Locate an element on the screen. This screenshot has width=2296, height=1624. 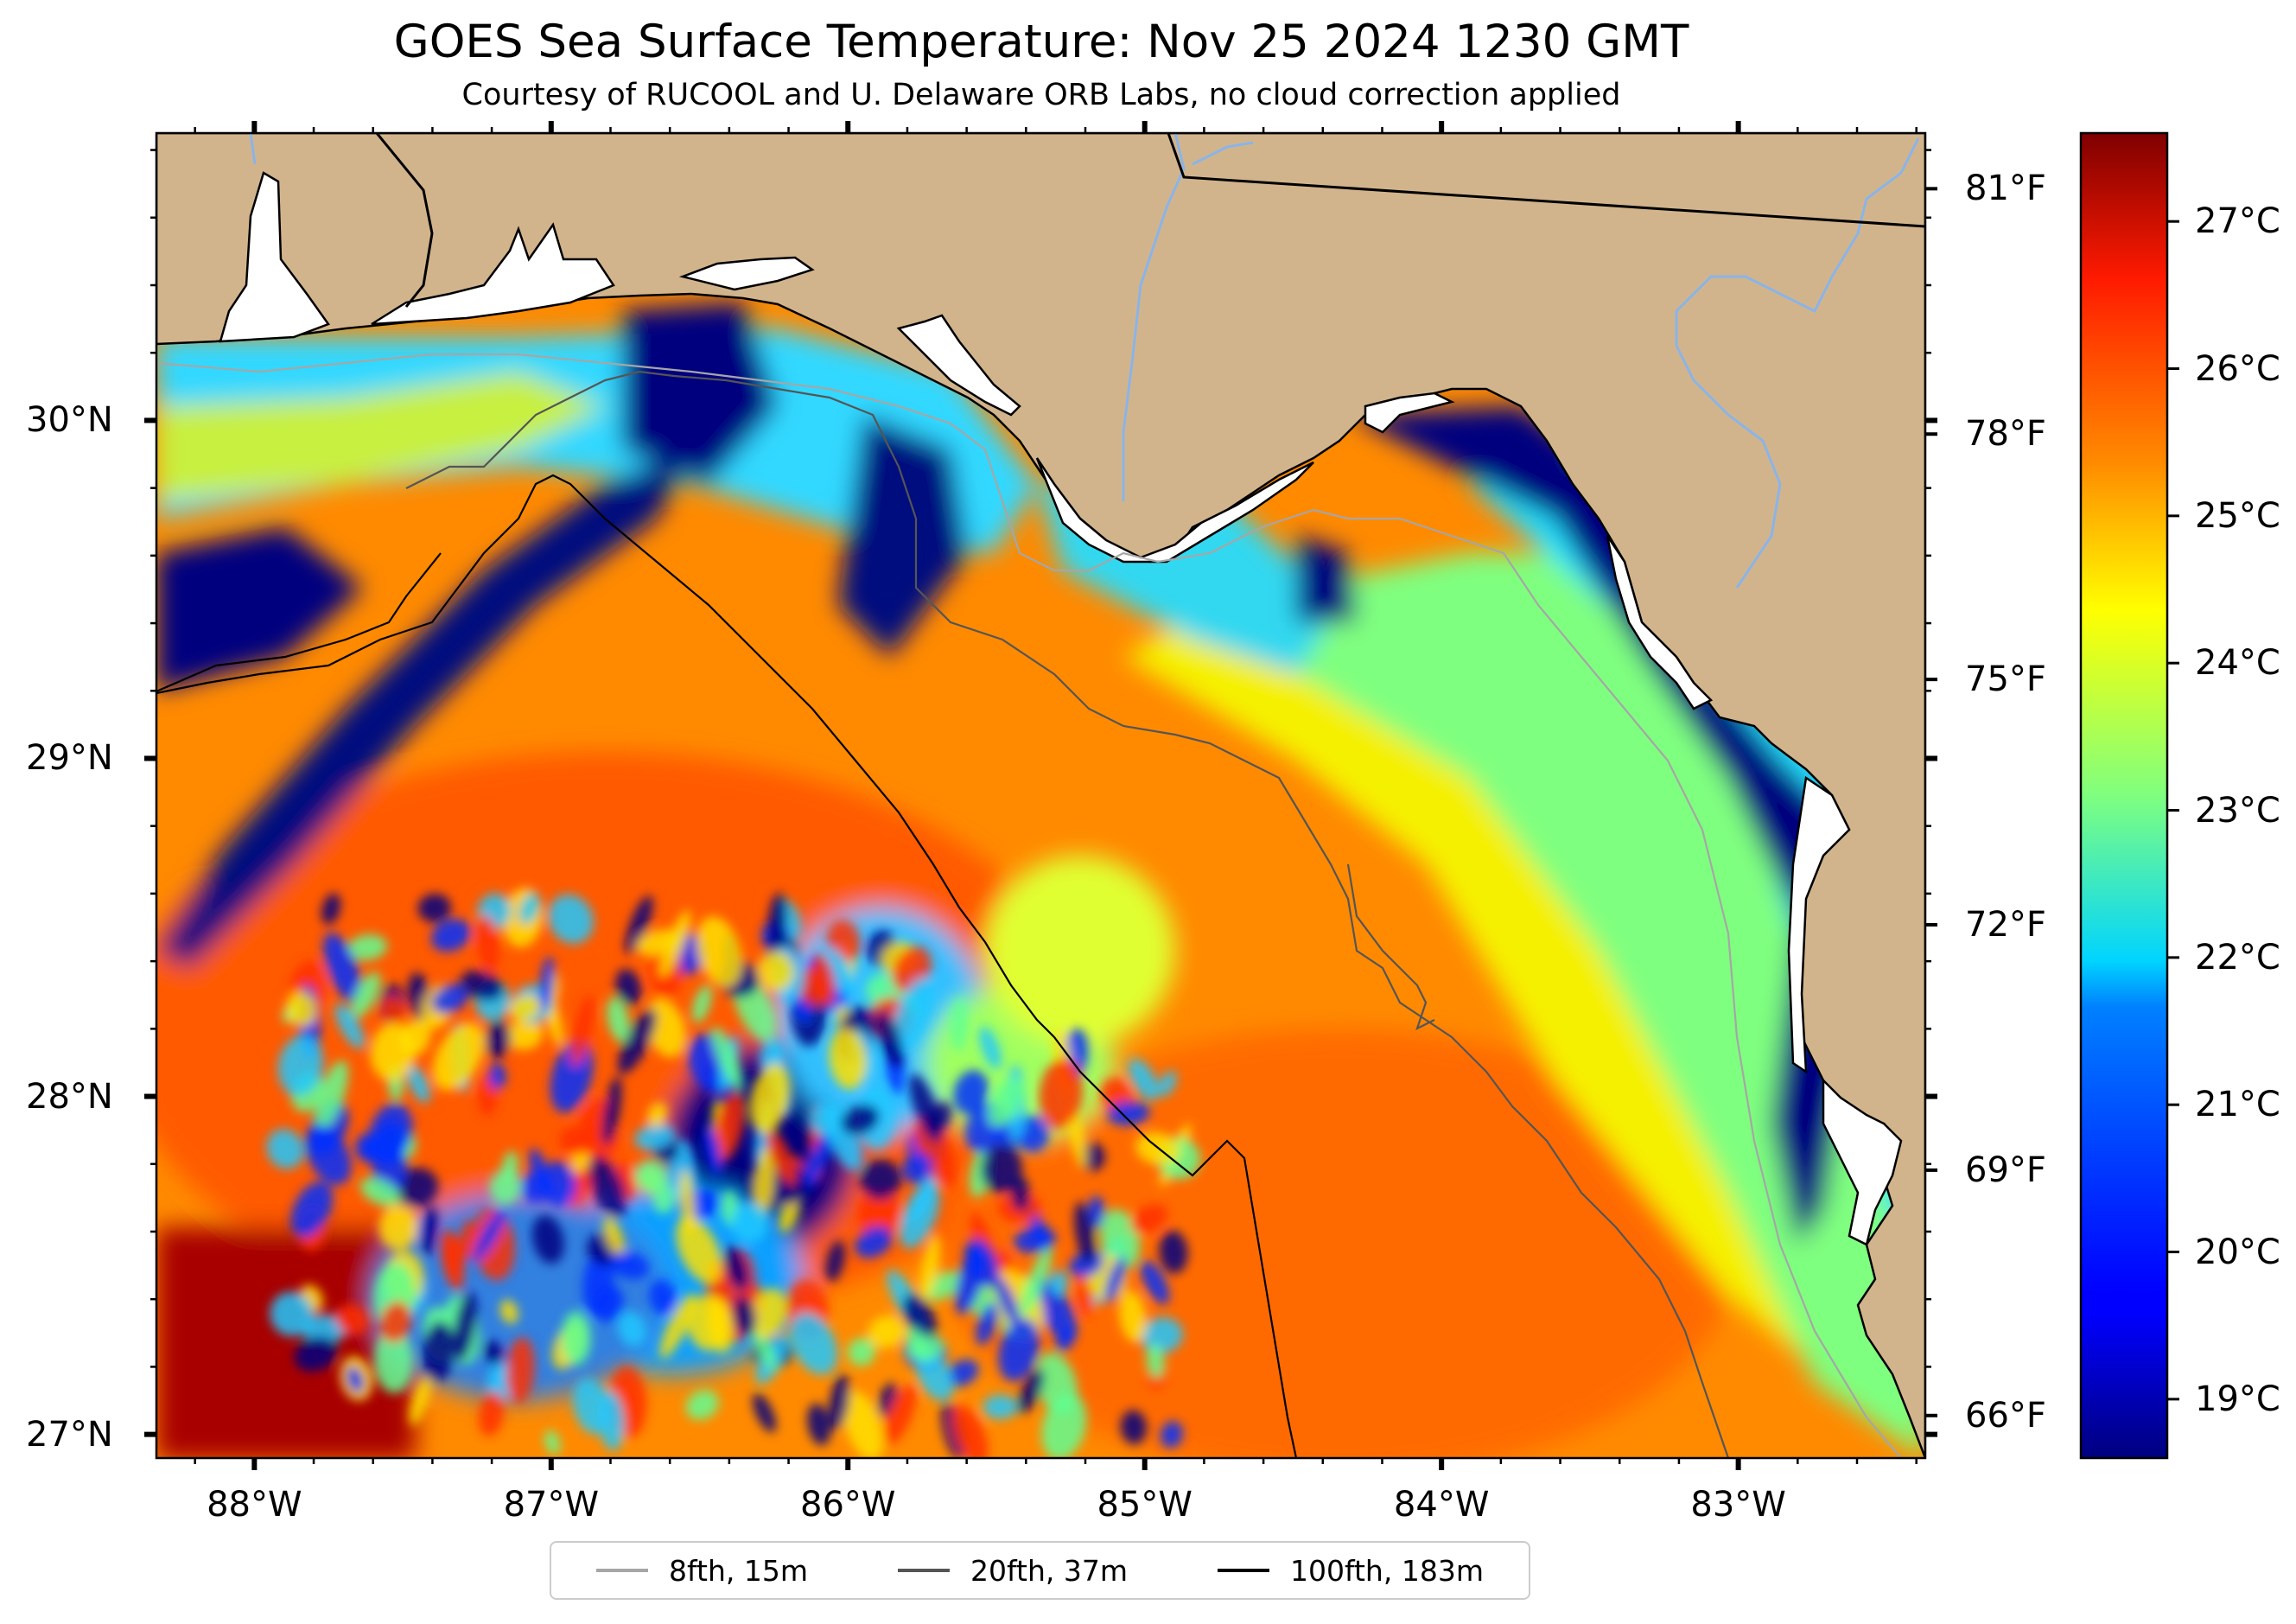
colorbar-tick-label: 20°C is located at coordinates (2237, 1252).